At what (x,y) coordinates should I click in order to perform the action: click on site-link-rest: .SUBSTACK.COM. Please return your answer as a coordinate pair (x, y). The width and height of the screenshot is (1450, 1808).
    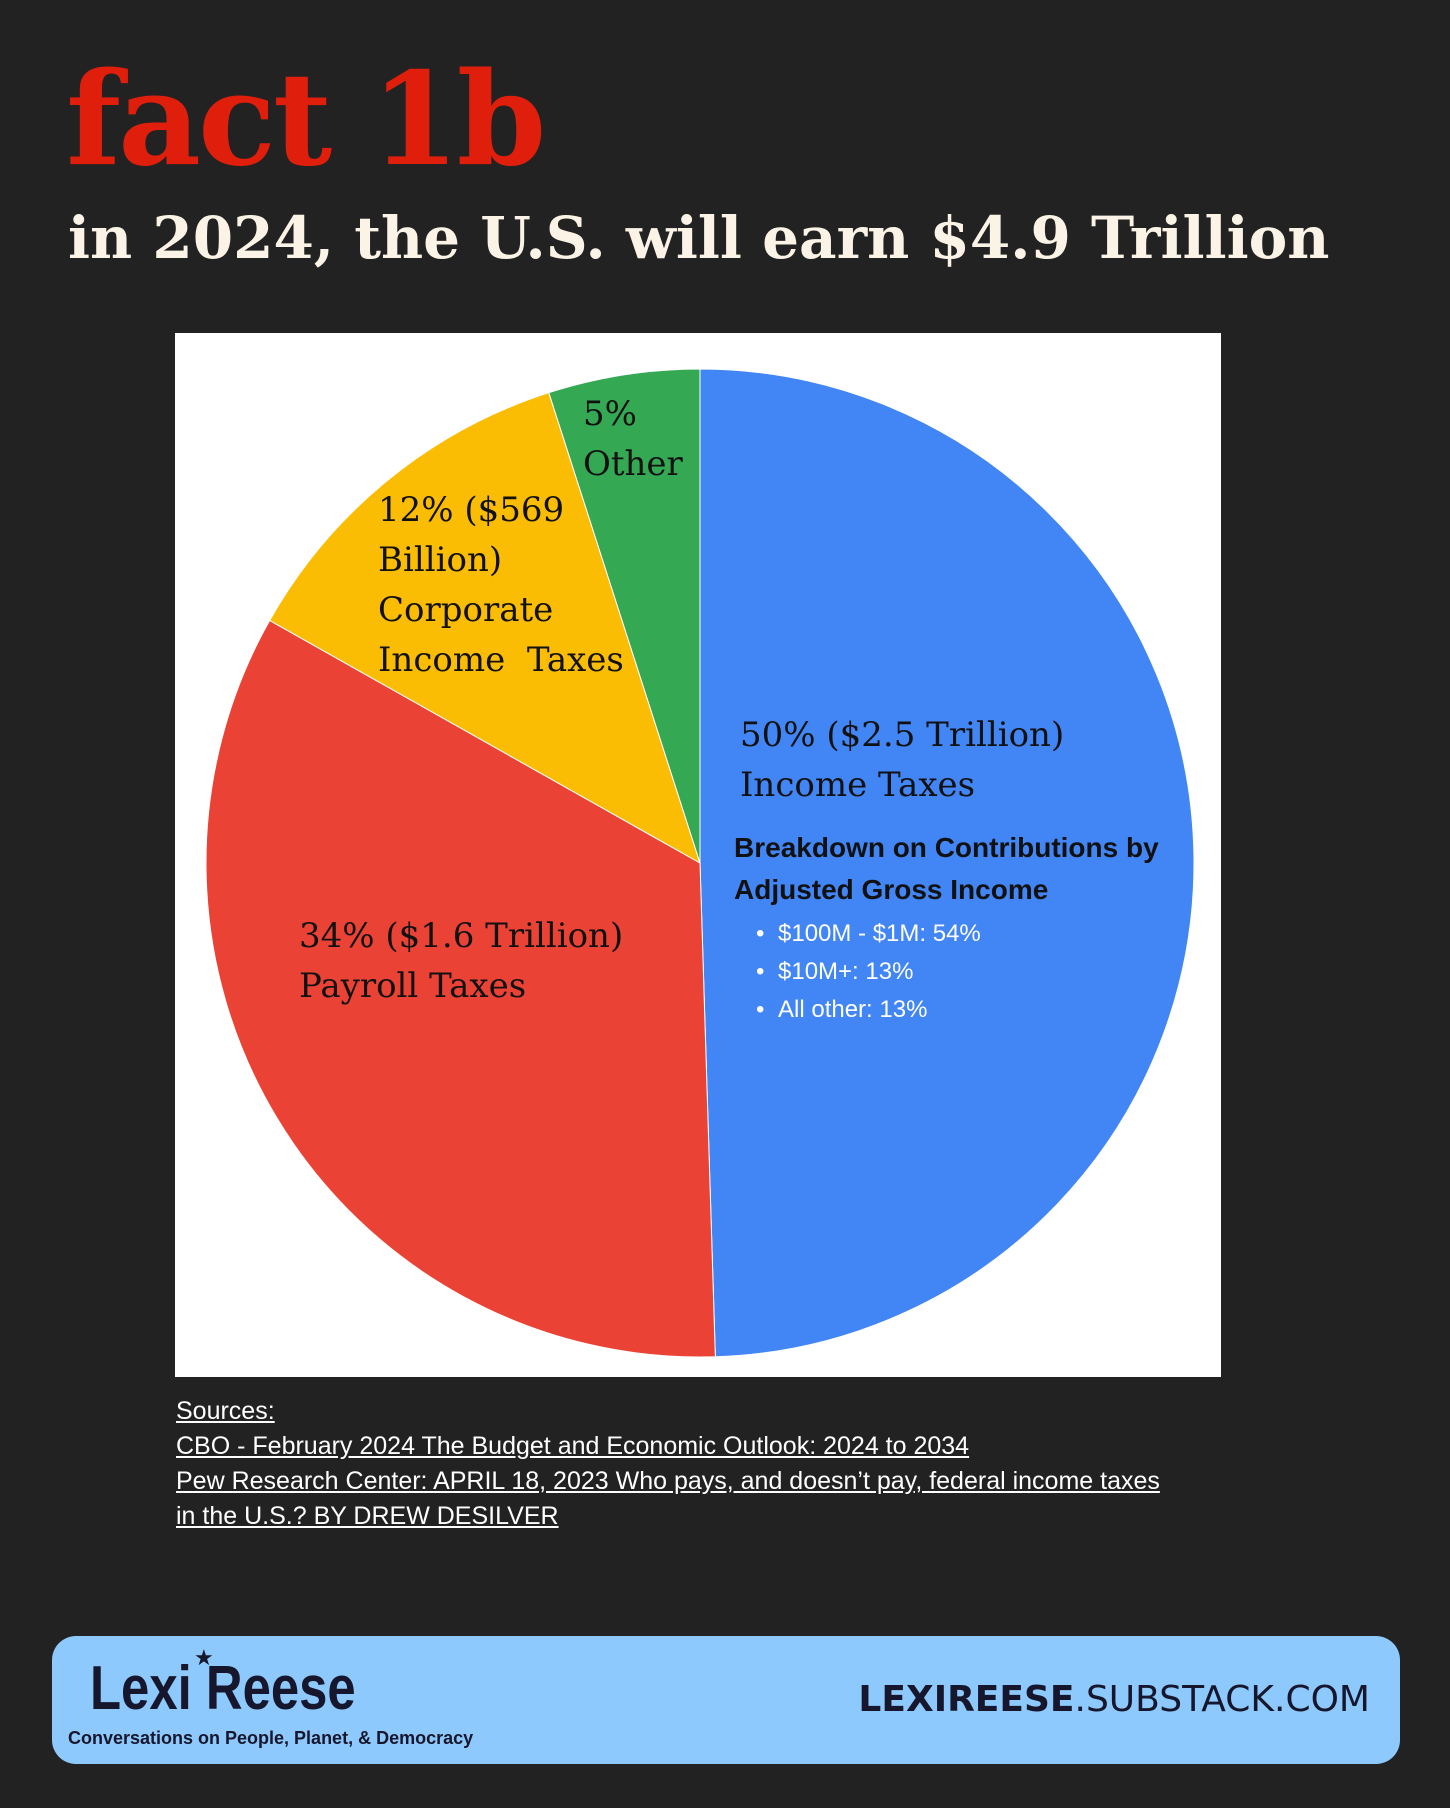
    Looking at the image, I should click on (1222, 1699).